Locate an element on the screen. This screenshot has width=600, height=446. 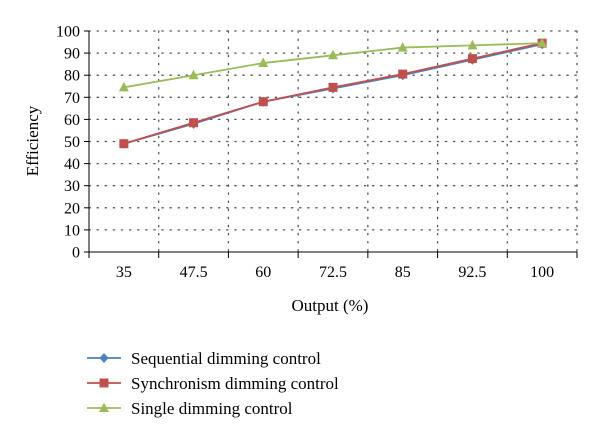
y-tick-label: 100 is located at coordinates (68, 32).